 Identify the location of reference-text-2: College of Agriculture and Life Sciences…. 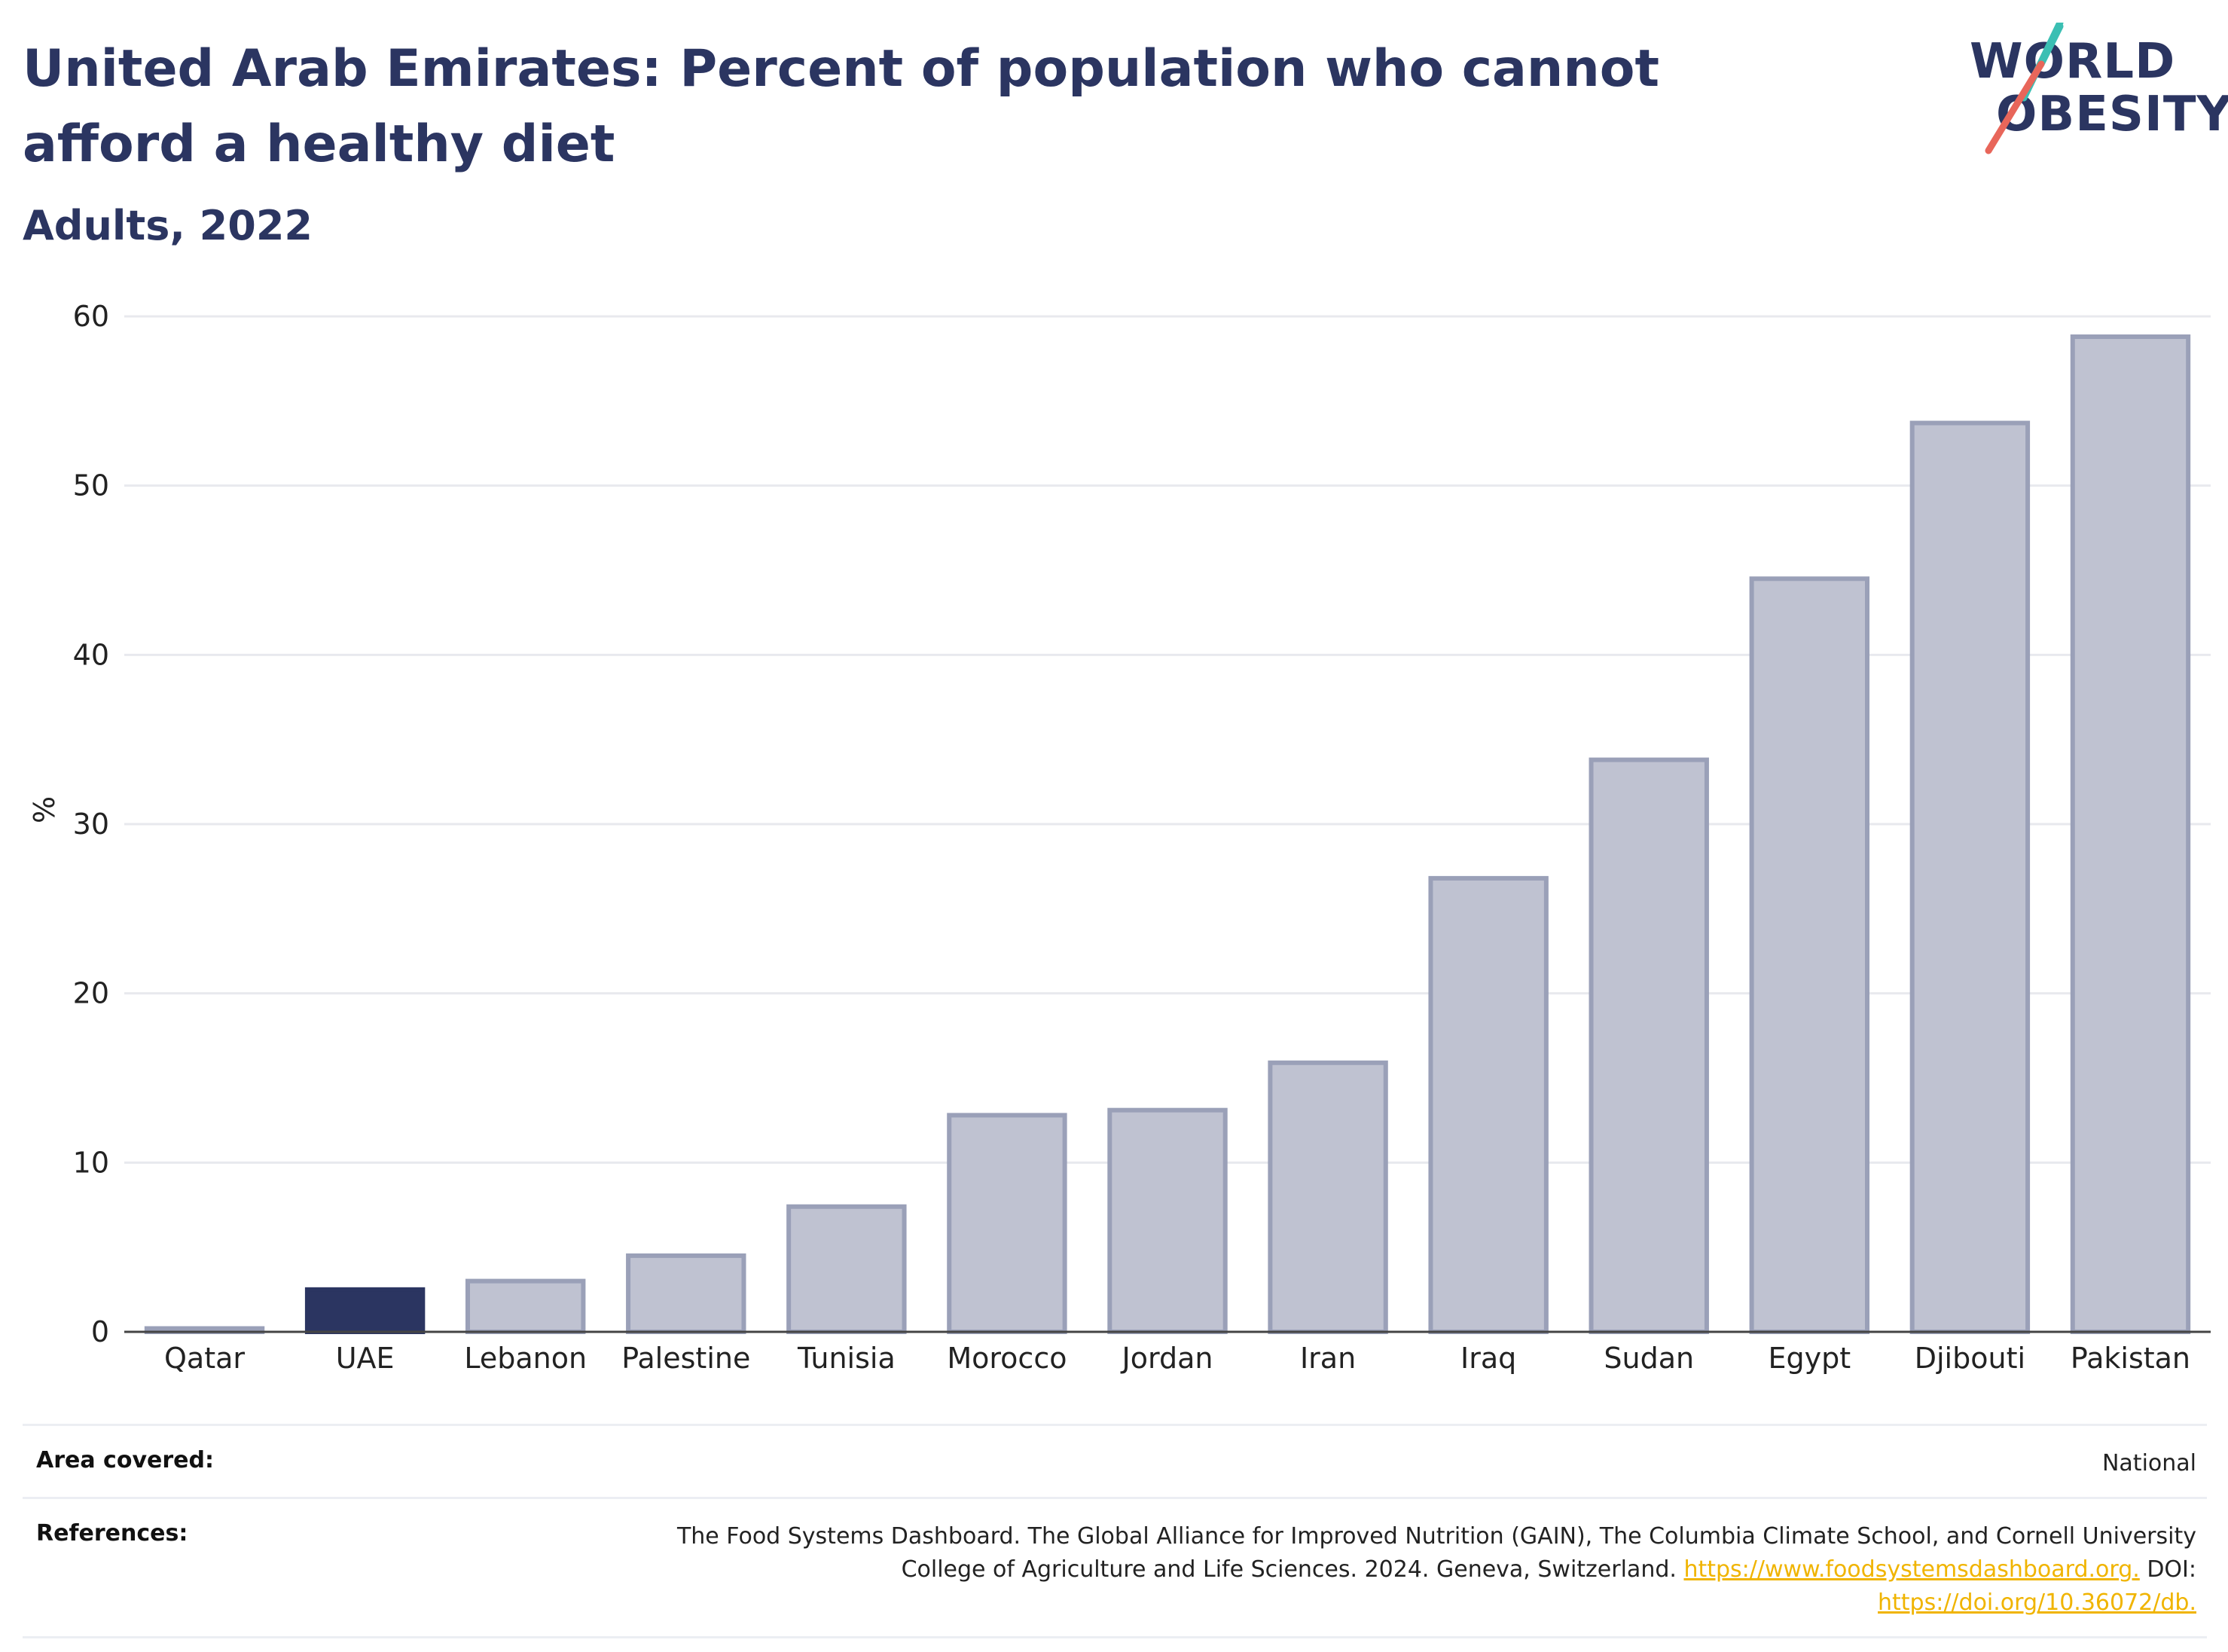
(1289, 1569).